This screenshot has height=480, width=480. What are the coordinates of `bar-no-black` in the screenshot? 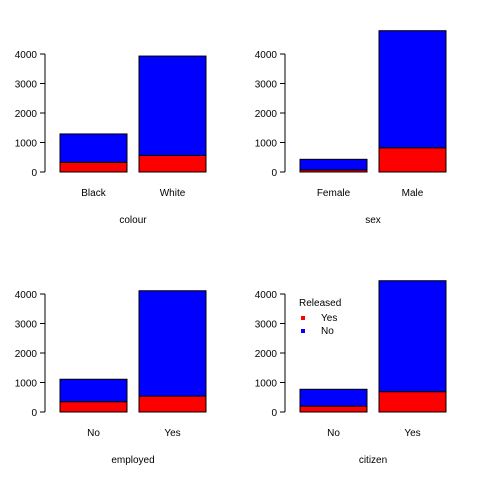 It's located at (93, 148).